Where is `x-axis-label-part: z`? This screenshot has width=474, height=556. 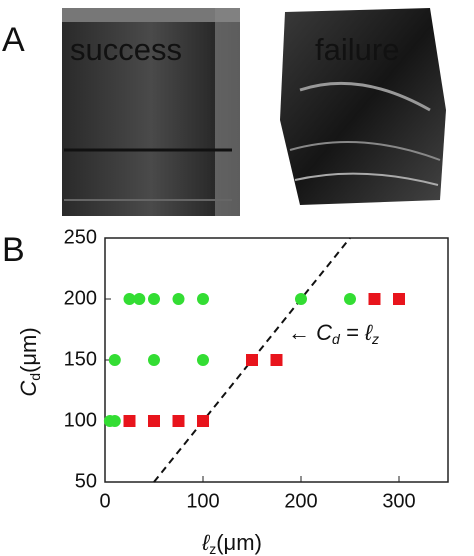
x-axis-label-part: z is located at coordinates (212, 548).